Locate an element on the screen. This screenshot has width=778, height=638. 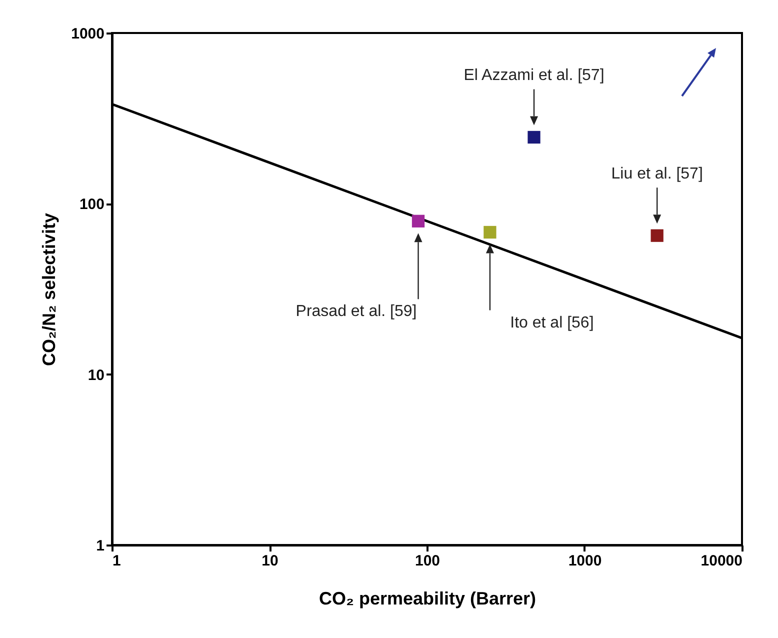
x-tick-label: 100 is located at coordinates (427, 561).